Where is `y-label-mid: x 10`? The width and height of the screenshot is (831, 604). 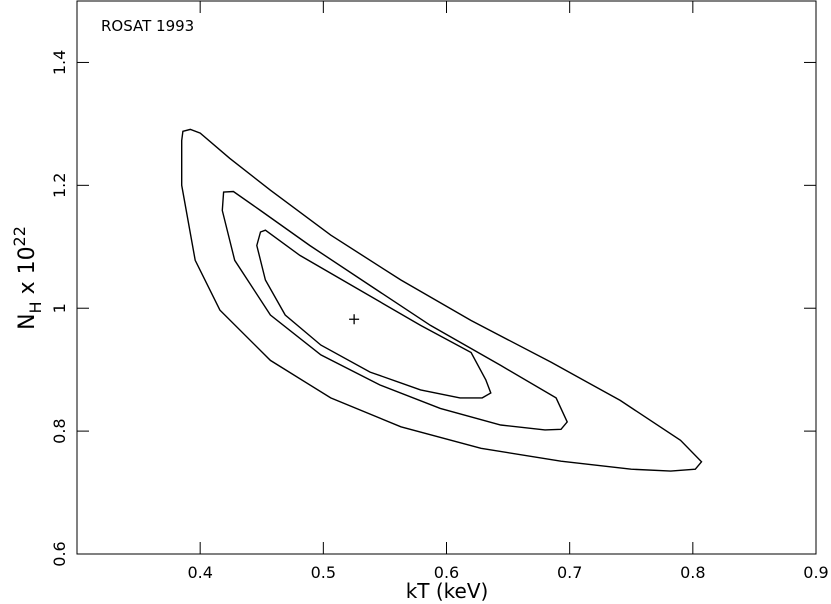
y-label-mid: x 10 is located at coordinates (27, 273).